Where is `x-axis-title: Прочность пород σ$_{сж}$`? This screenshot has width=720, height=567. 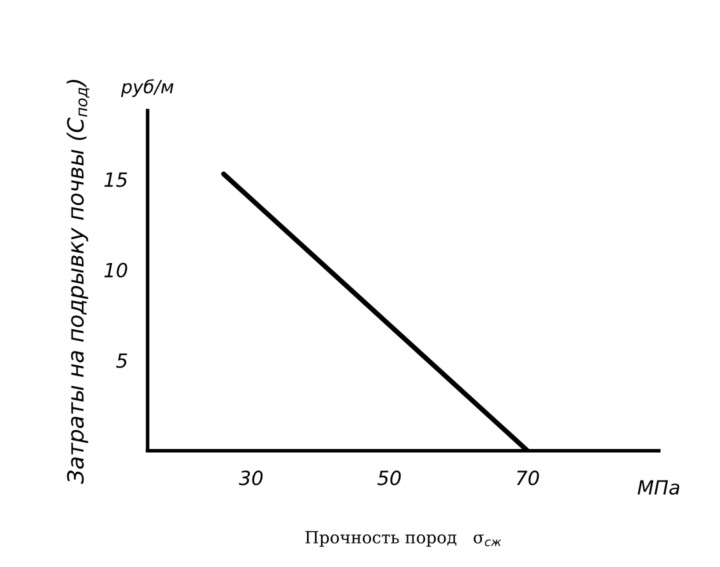 x-axis-title: Прочность пород σ$_{сж}$ is located at coordinates (403, 539).